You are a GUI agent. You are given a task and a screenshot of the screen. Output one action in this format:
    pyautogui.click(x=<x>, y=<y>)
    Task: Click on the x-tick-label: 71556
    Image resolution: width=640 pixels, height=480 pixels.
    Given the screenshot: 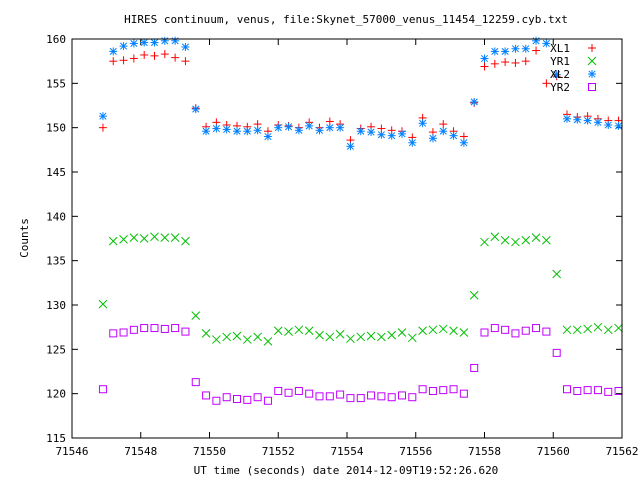 What is the action you would take?
    pyautogui.click(x=415, y=451)
    